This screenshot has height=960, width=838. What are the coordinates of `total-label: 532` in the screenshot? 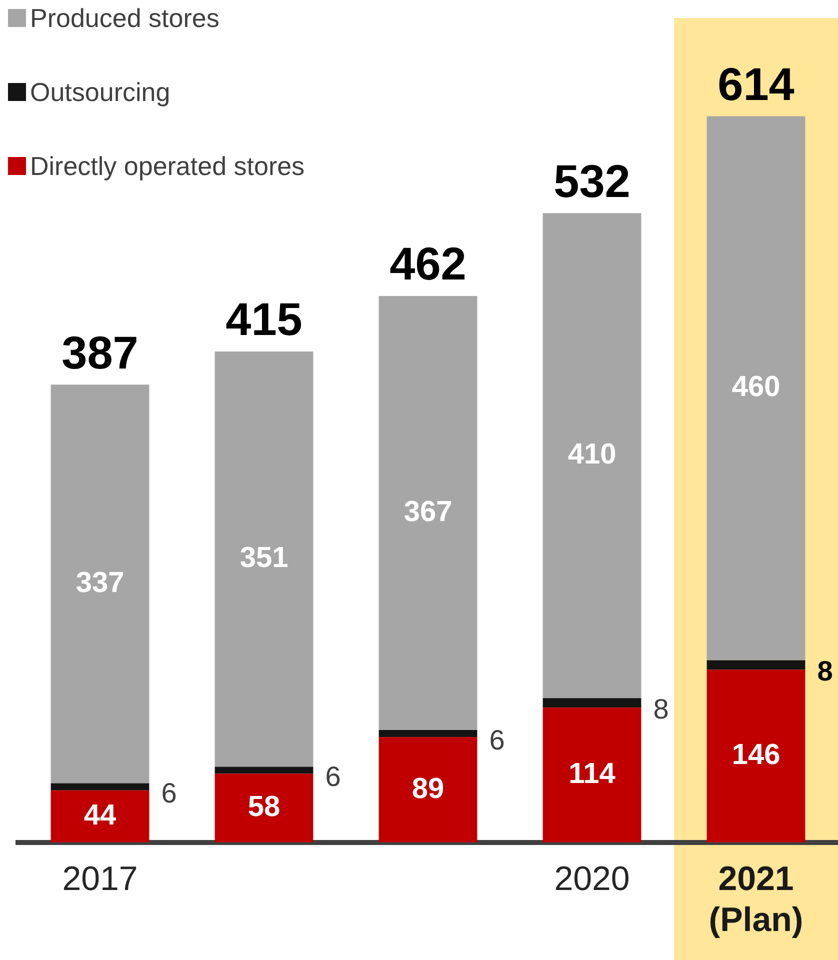 It's located at (592, 180).